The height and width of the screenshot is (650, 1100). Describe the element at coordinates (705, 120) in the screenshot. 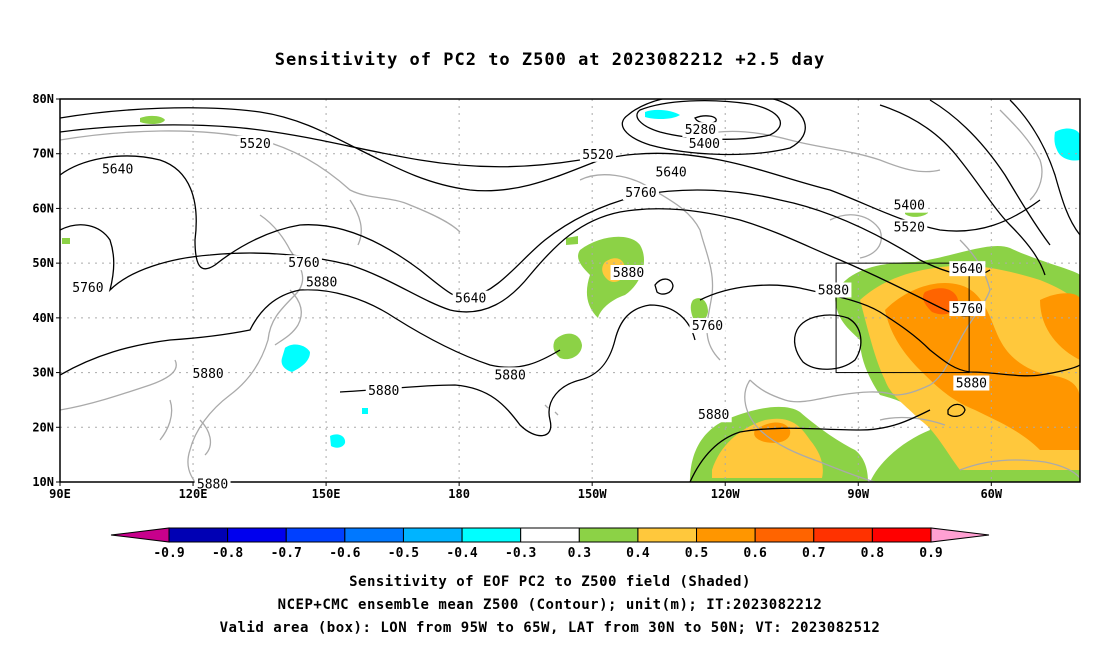

I see `contour-low-alaska-inner` at that location.